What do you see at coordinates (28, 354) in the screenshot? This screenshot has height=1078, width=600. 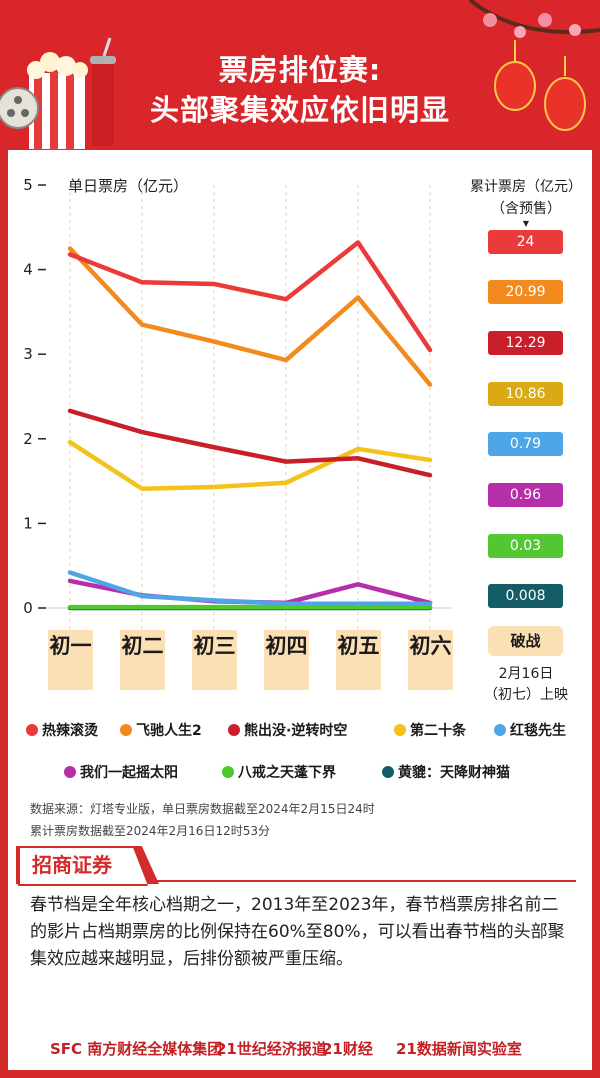 I see `y-tick-label: 3` at bounding box center [28, 354].